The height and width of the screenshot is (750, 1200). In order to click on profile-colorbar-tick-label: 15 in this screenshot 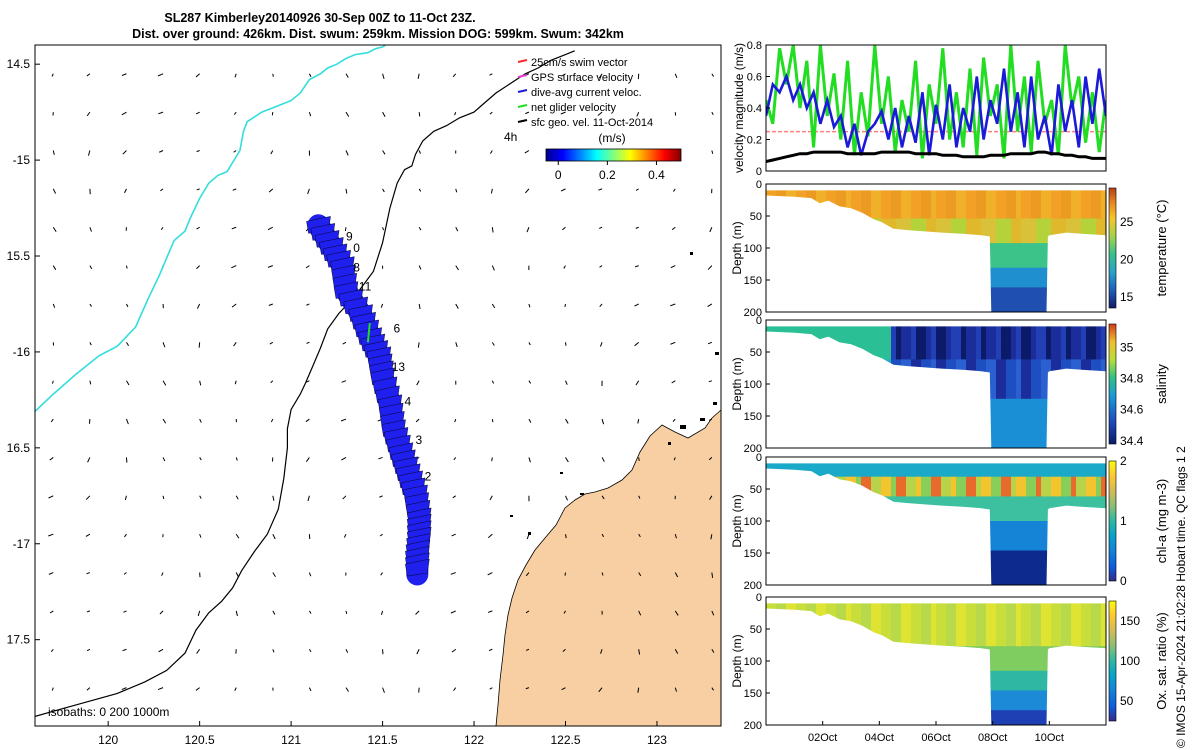, I will do `click(1127, 297)`.